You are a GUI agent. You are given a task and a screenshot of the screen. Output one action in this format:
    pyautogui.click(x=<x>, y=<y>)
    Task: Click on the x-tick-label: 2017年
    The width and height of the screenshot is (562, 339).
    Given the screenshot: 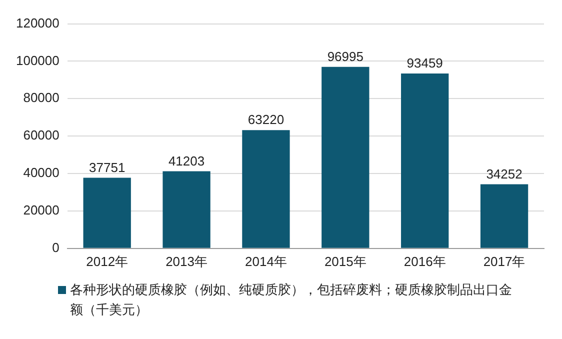 What is the action you would take?
    pyautogui.click(x=504, y=261)
    